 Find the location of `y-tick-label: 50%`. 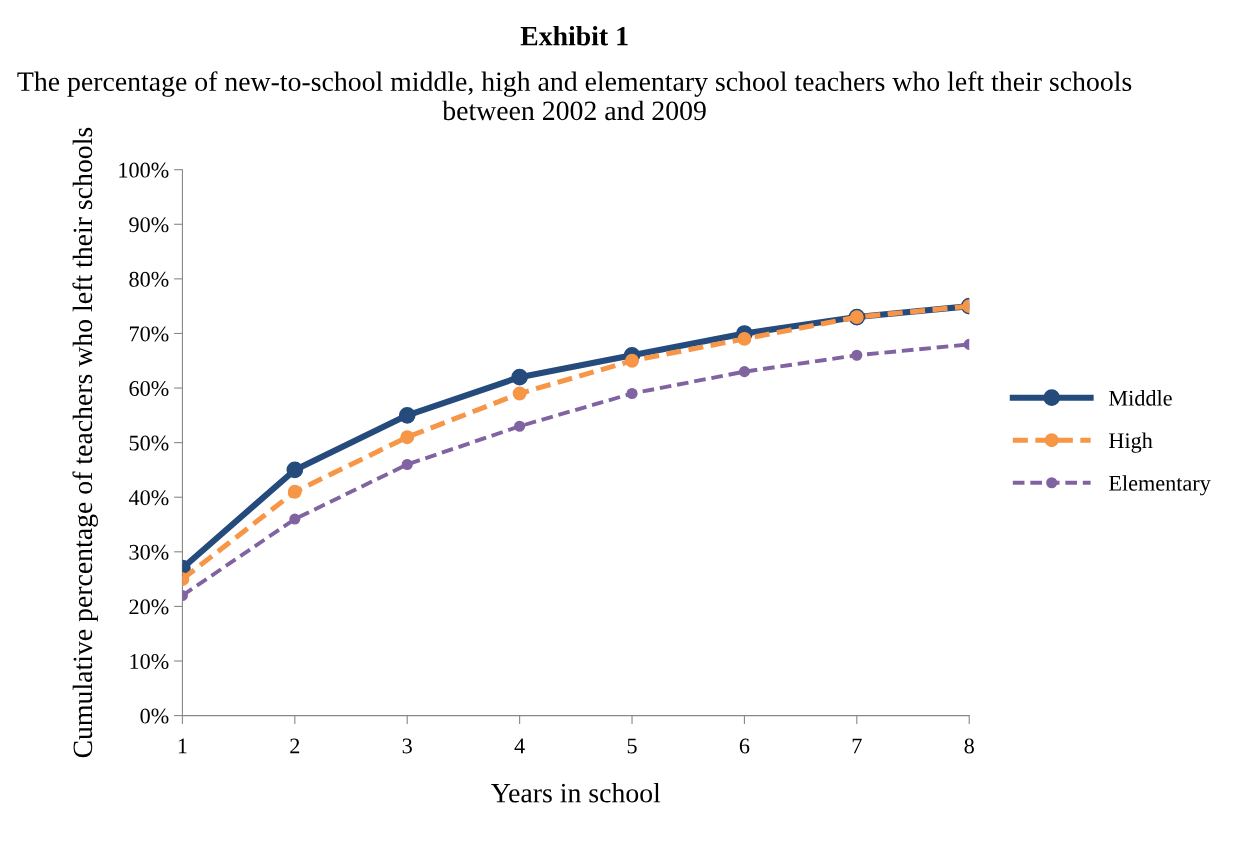

y-tick-label: 50% is located at coordinates (149, 443).